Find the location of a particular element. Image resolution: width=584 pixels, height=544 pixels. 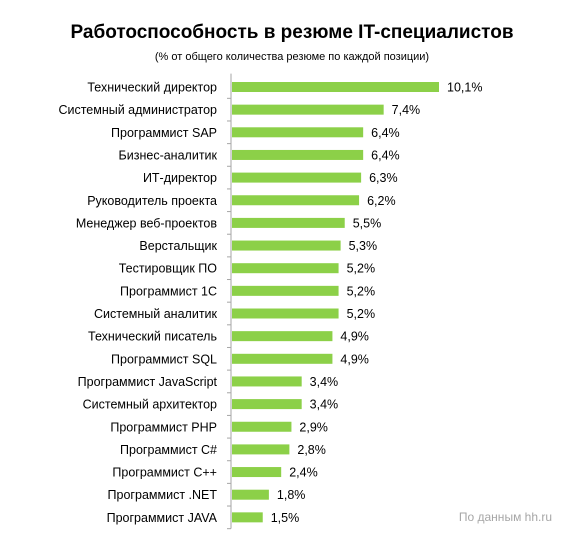

value-label: 1,5% is located at coordinates (285, 518).